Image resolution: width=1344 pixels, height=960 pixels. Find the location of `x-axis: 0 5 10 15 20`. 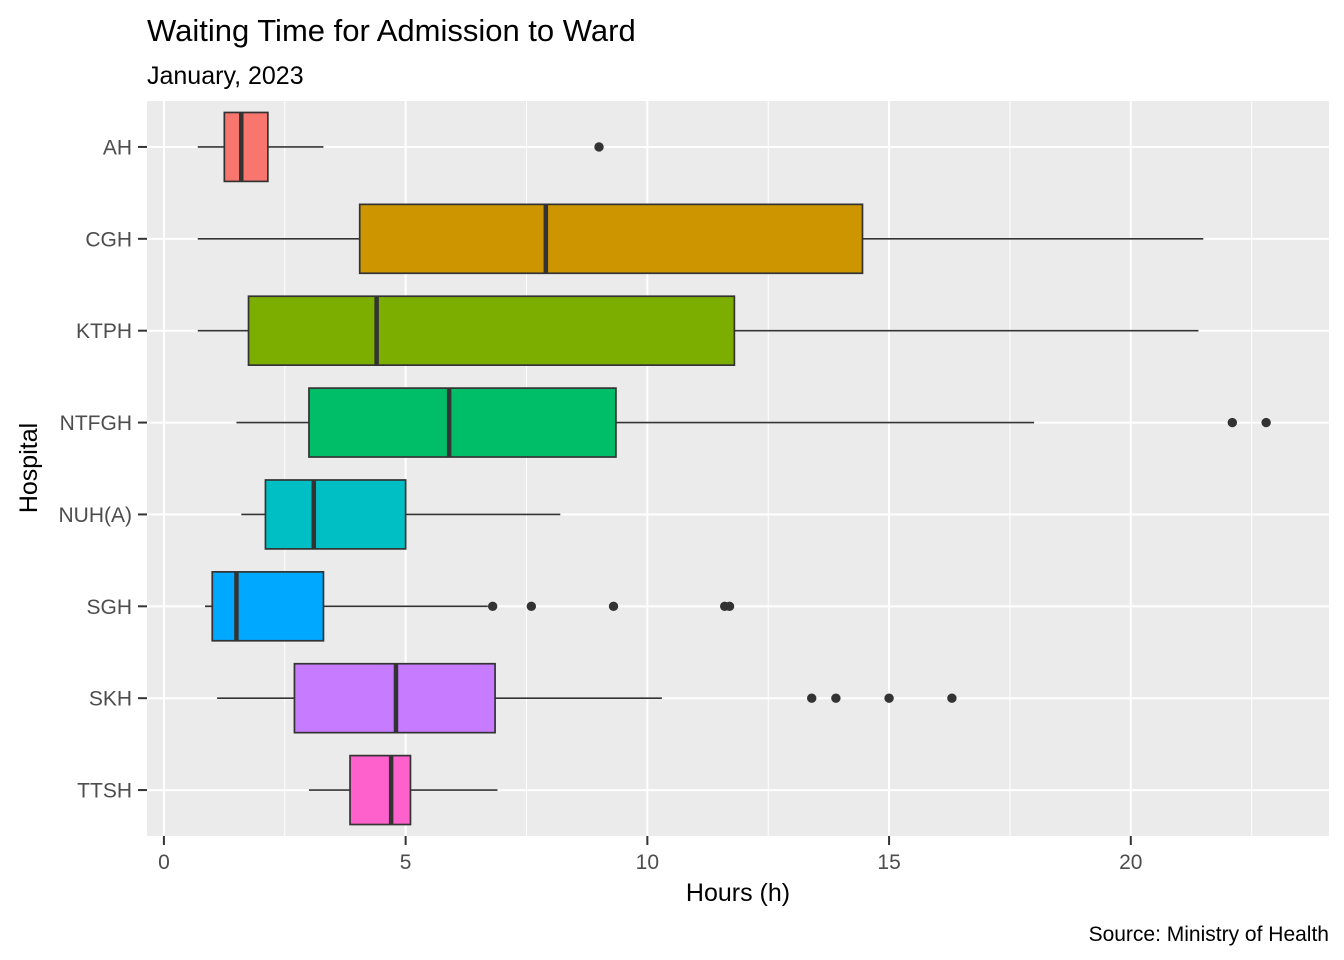

x-axis: 0 5 10 15 20 is located at coordinates (650, 855).